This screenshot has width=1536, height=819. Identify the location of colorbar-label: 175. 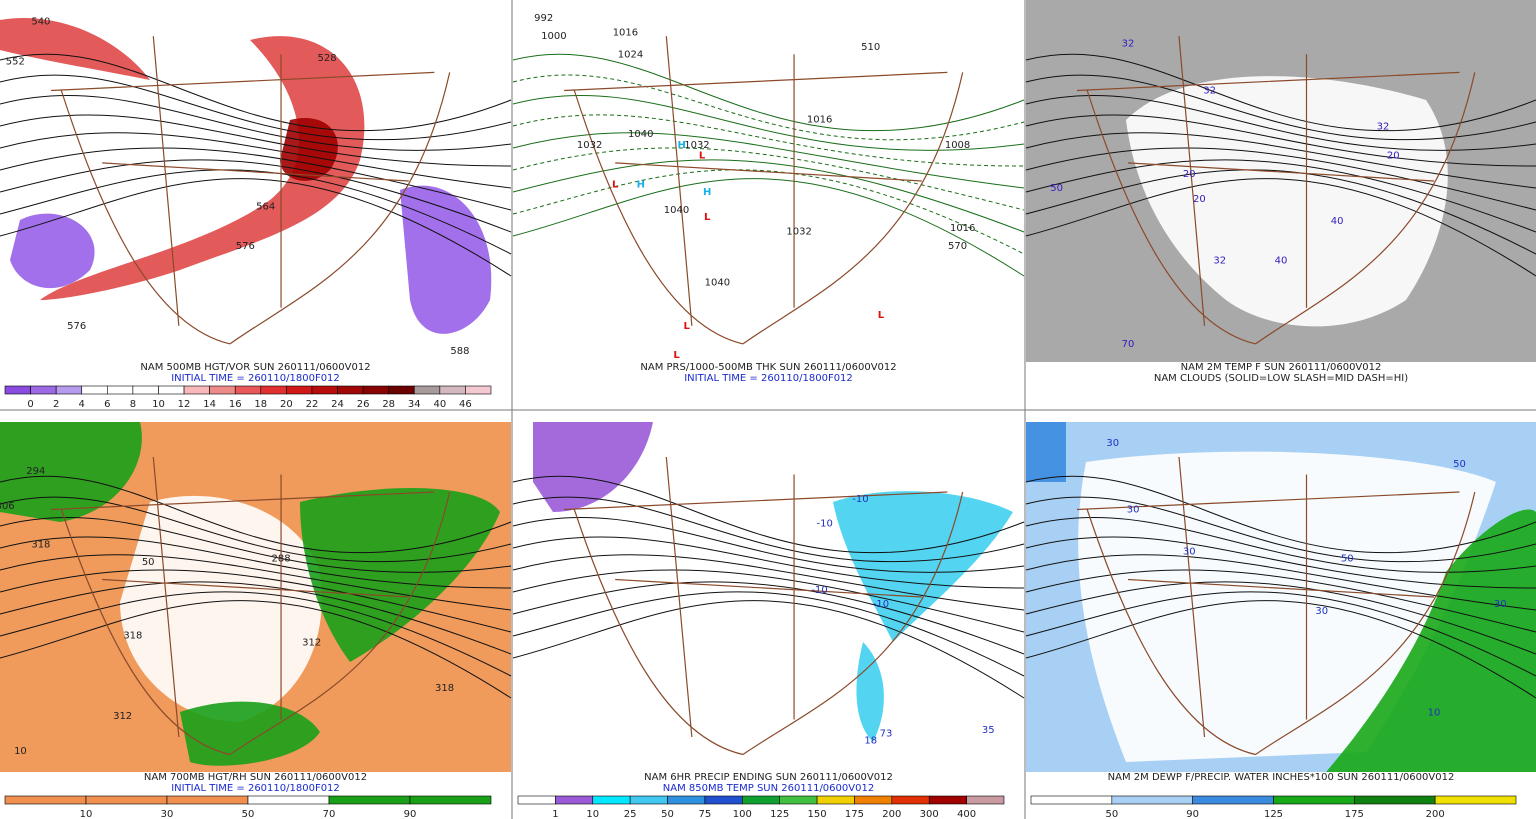
(854, 814).